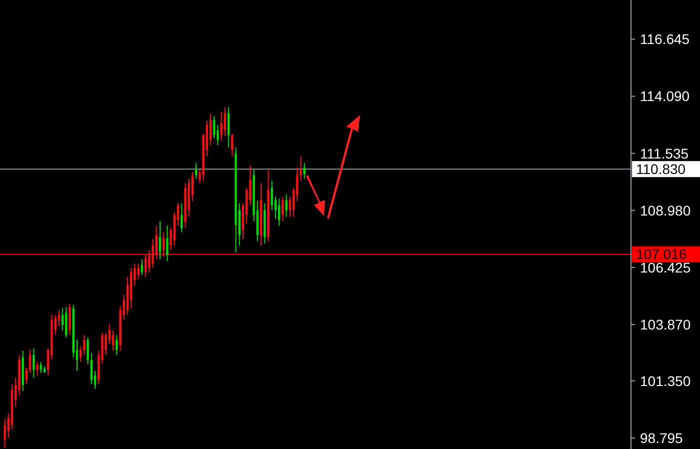  I want to click on y-tick-label: 101.350, so click(665, 380).